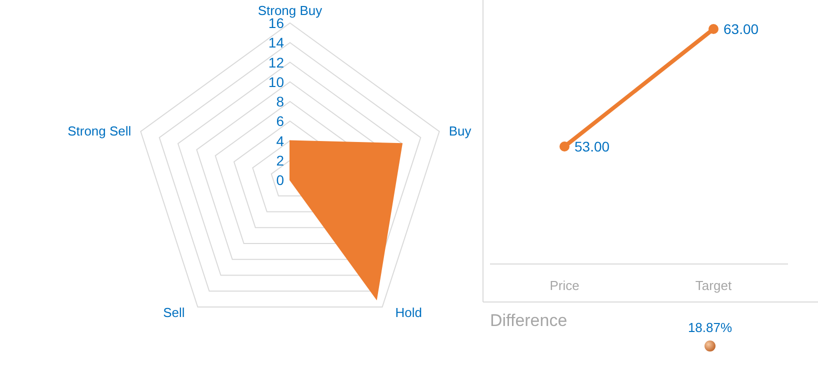  I want to click on y-tick-label: 16, so click(276, 23).